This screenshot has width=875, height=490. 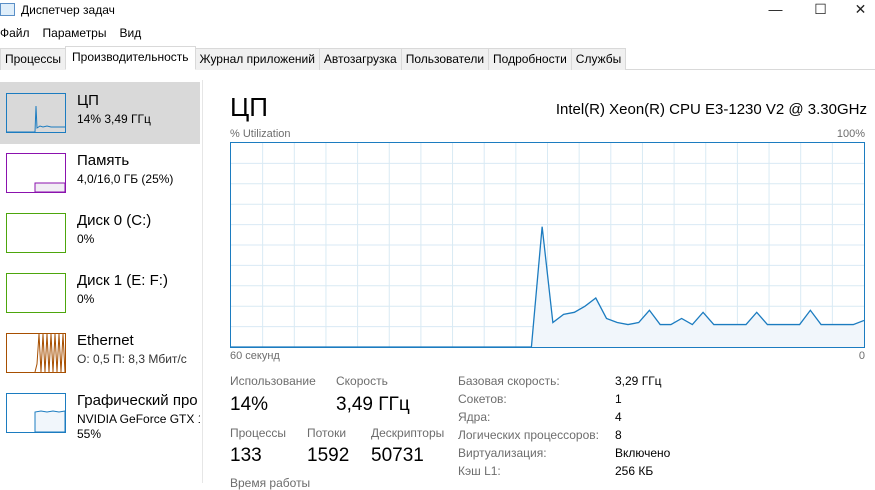 What do you see at coordinates (100, 293) in the screenshot?
I see `sidebar-item-disk1: Диск 1 (E: F:) 0%` at bounding box center [100, 293].